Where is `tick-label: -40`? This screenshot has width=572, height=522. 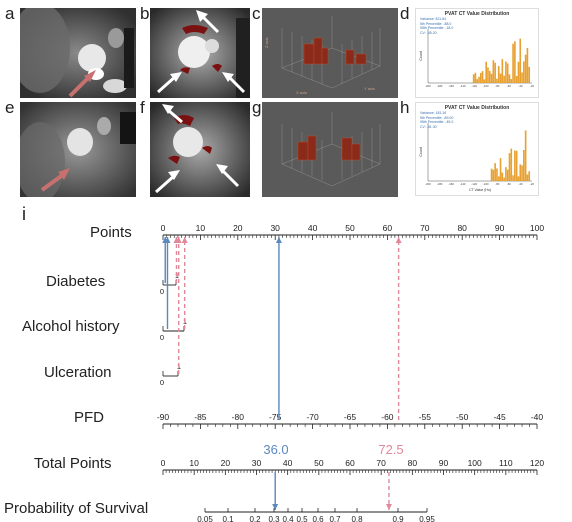
tick-label: -40 is located at coordinates (520, 86).